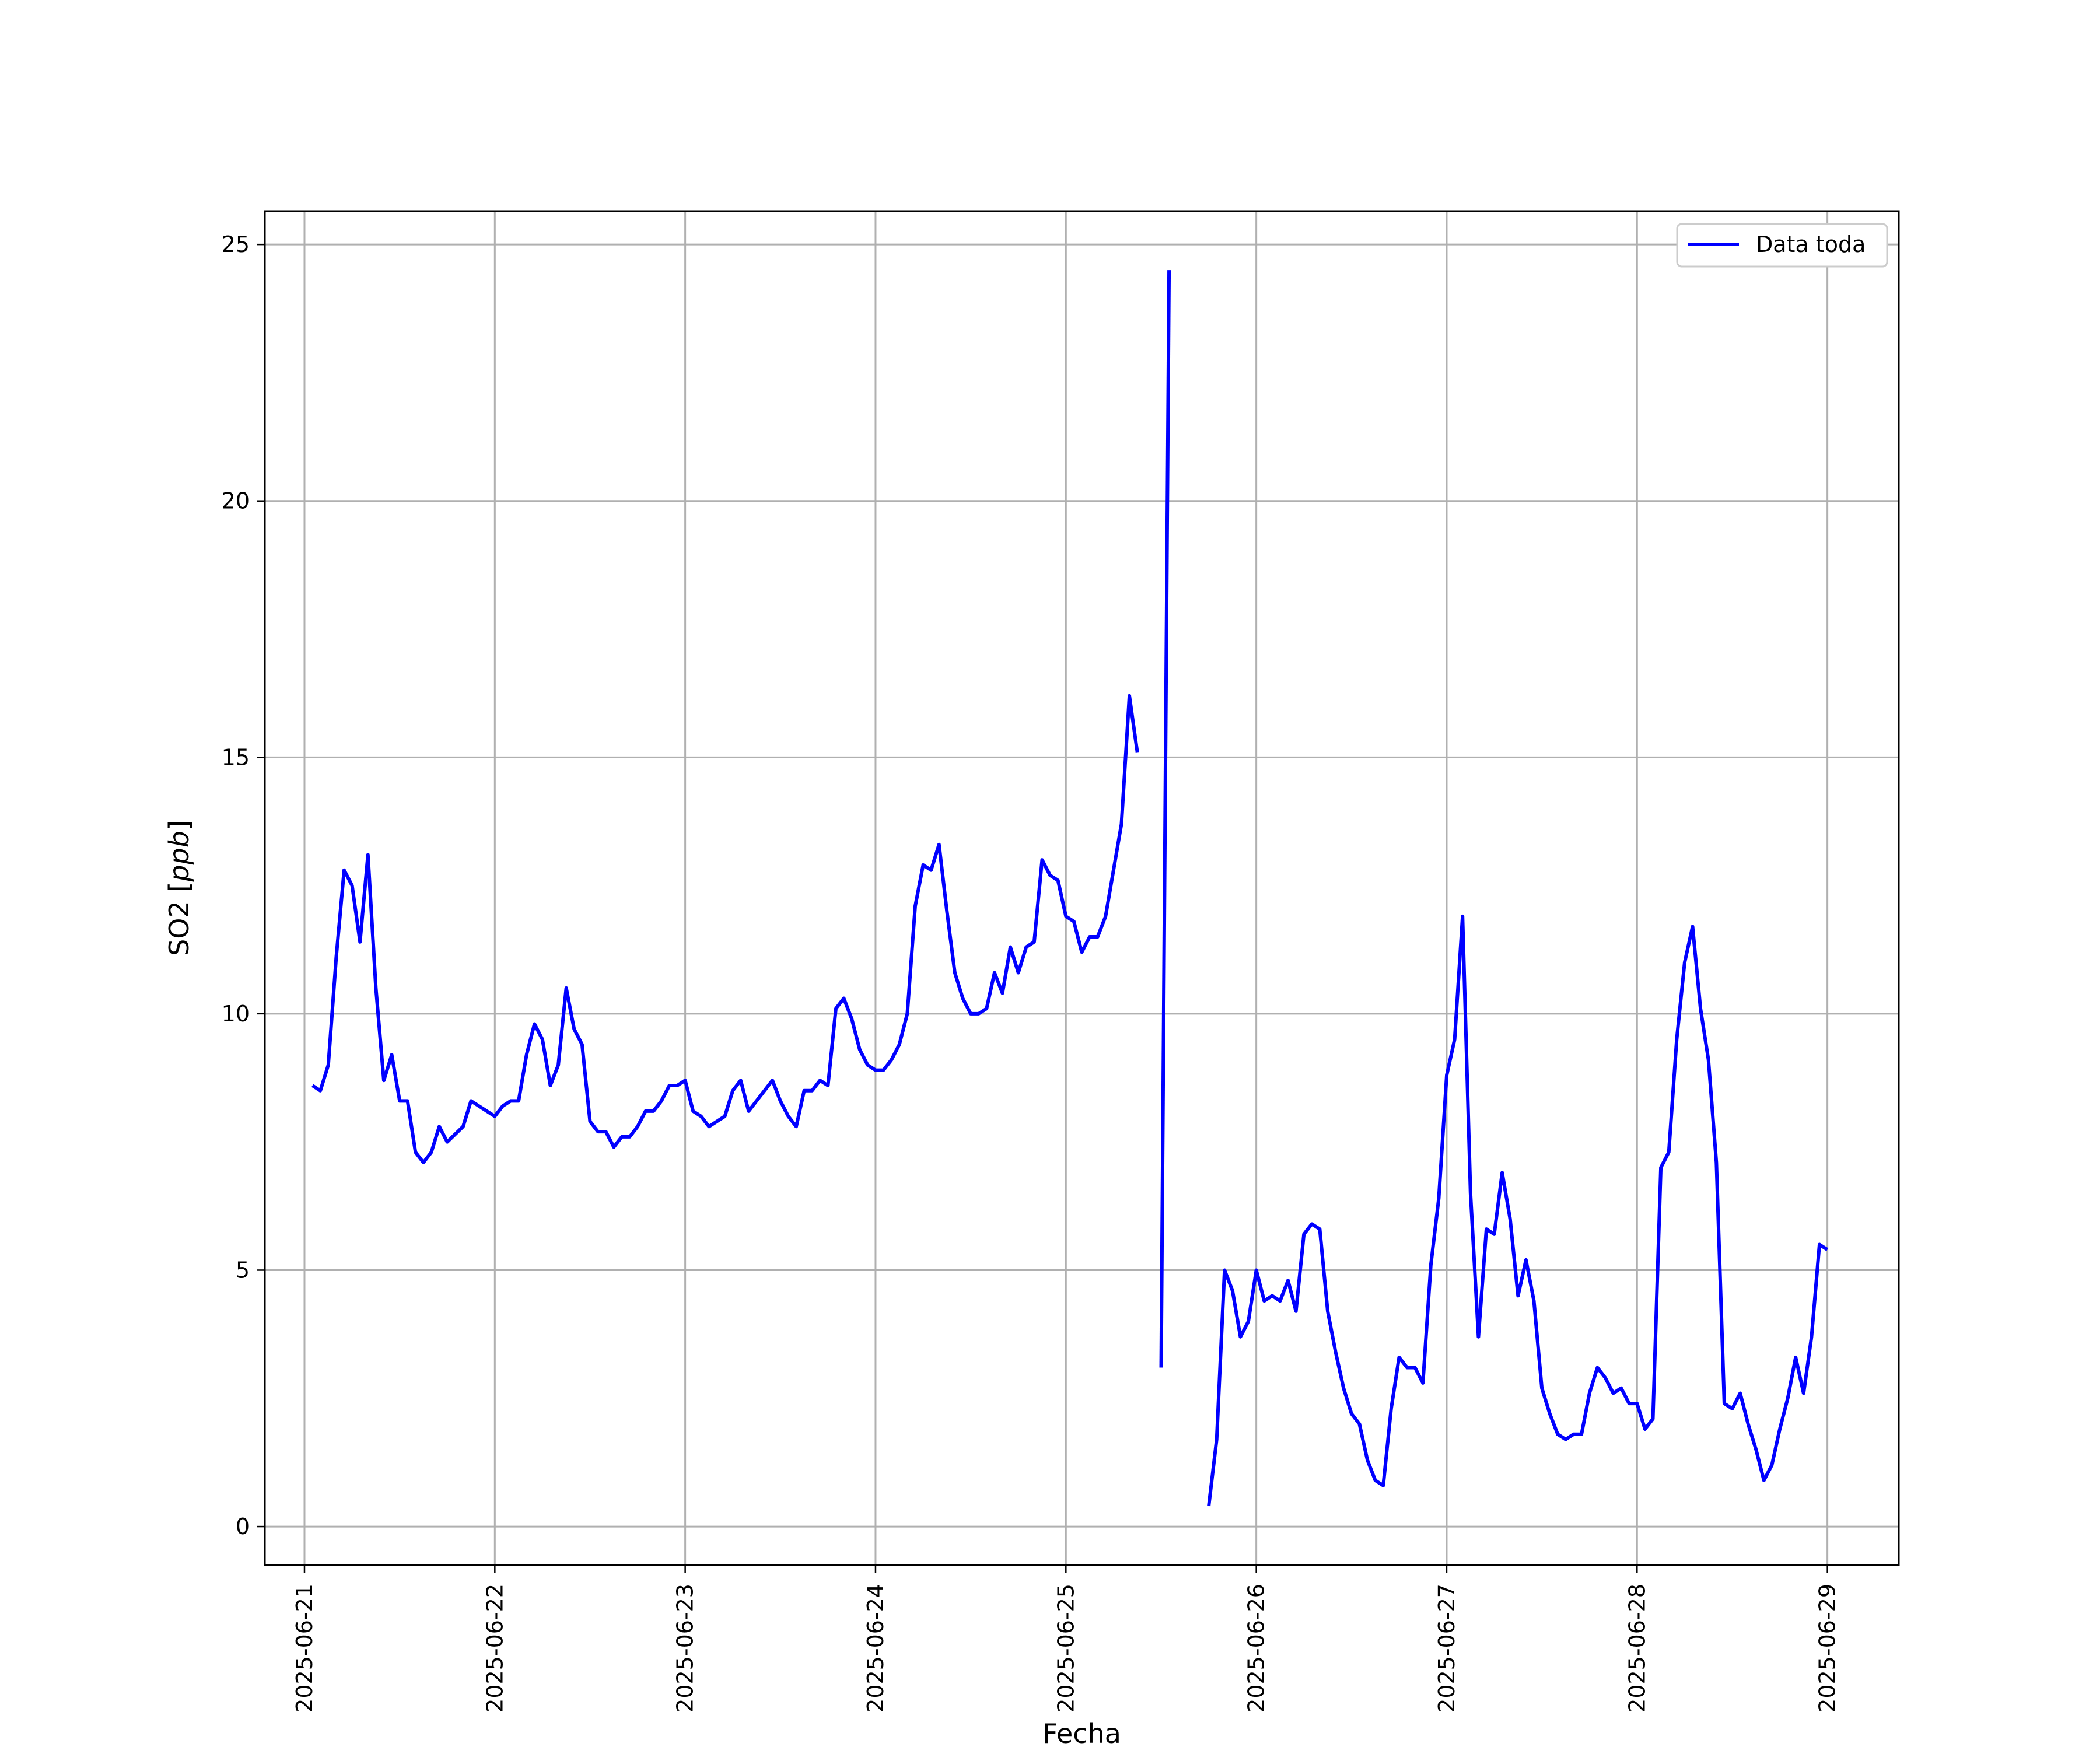 The width and height of the screenshot is (2100, 1750). Describe the element at coordinates (179, 919) in the screenshot. I see `y-axis-label-main: SO2 [` at that location.